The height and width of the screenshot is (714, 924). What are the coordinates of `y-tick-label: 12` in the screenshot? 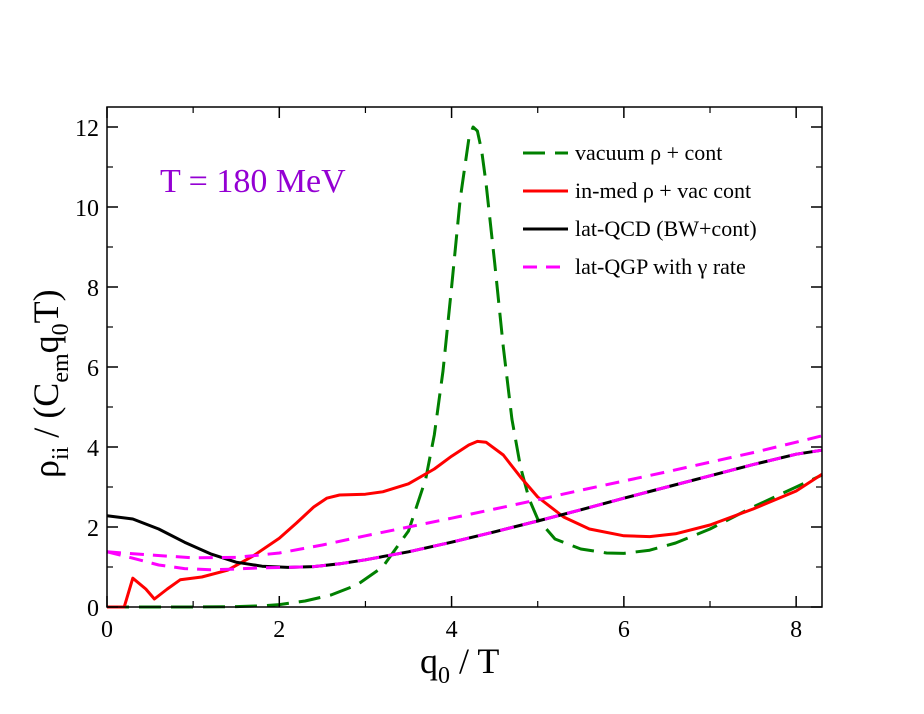 It's located at (87, 129).